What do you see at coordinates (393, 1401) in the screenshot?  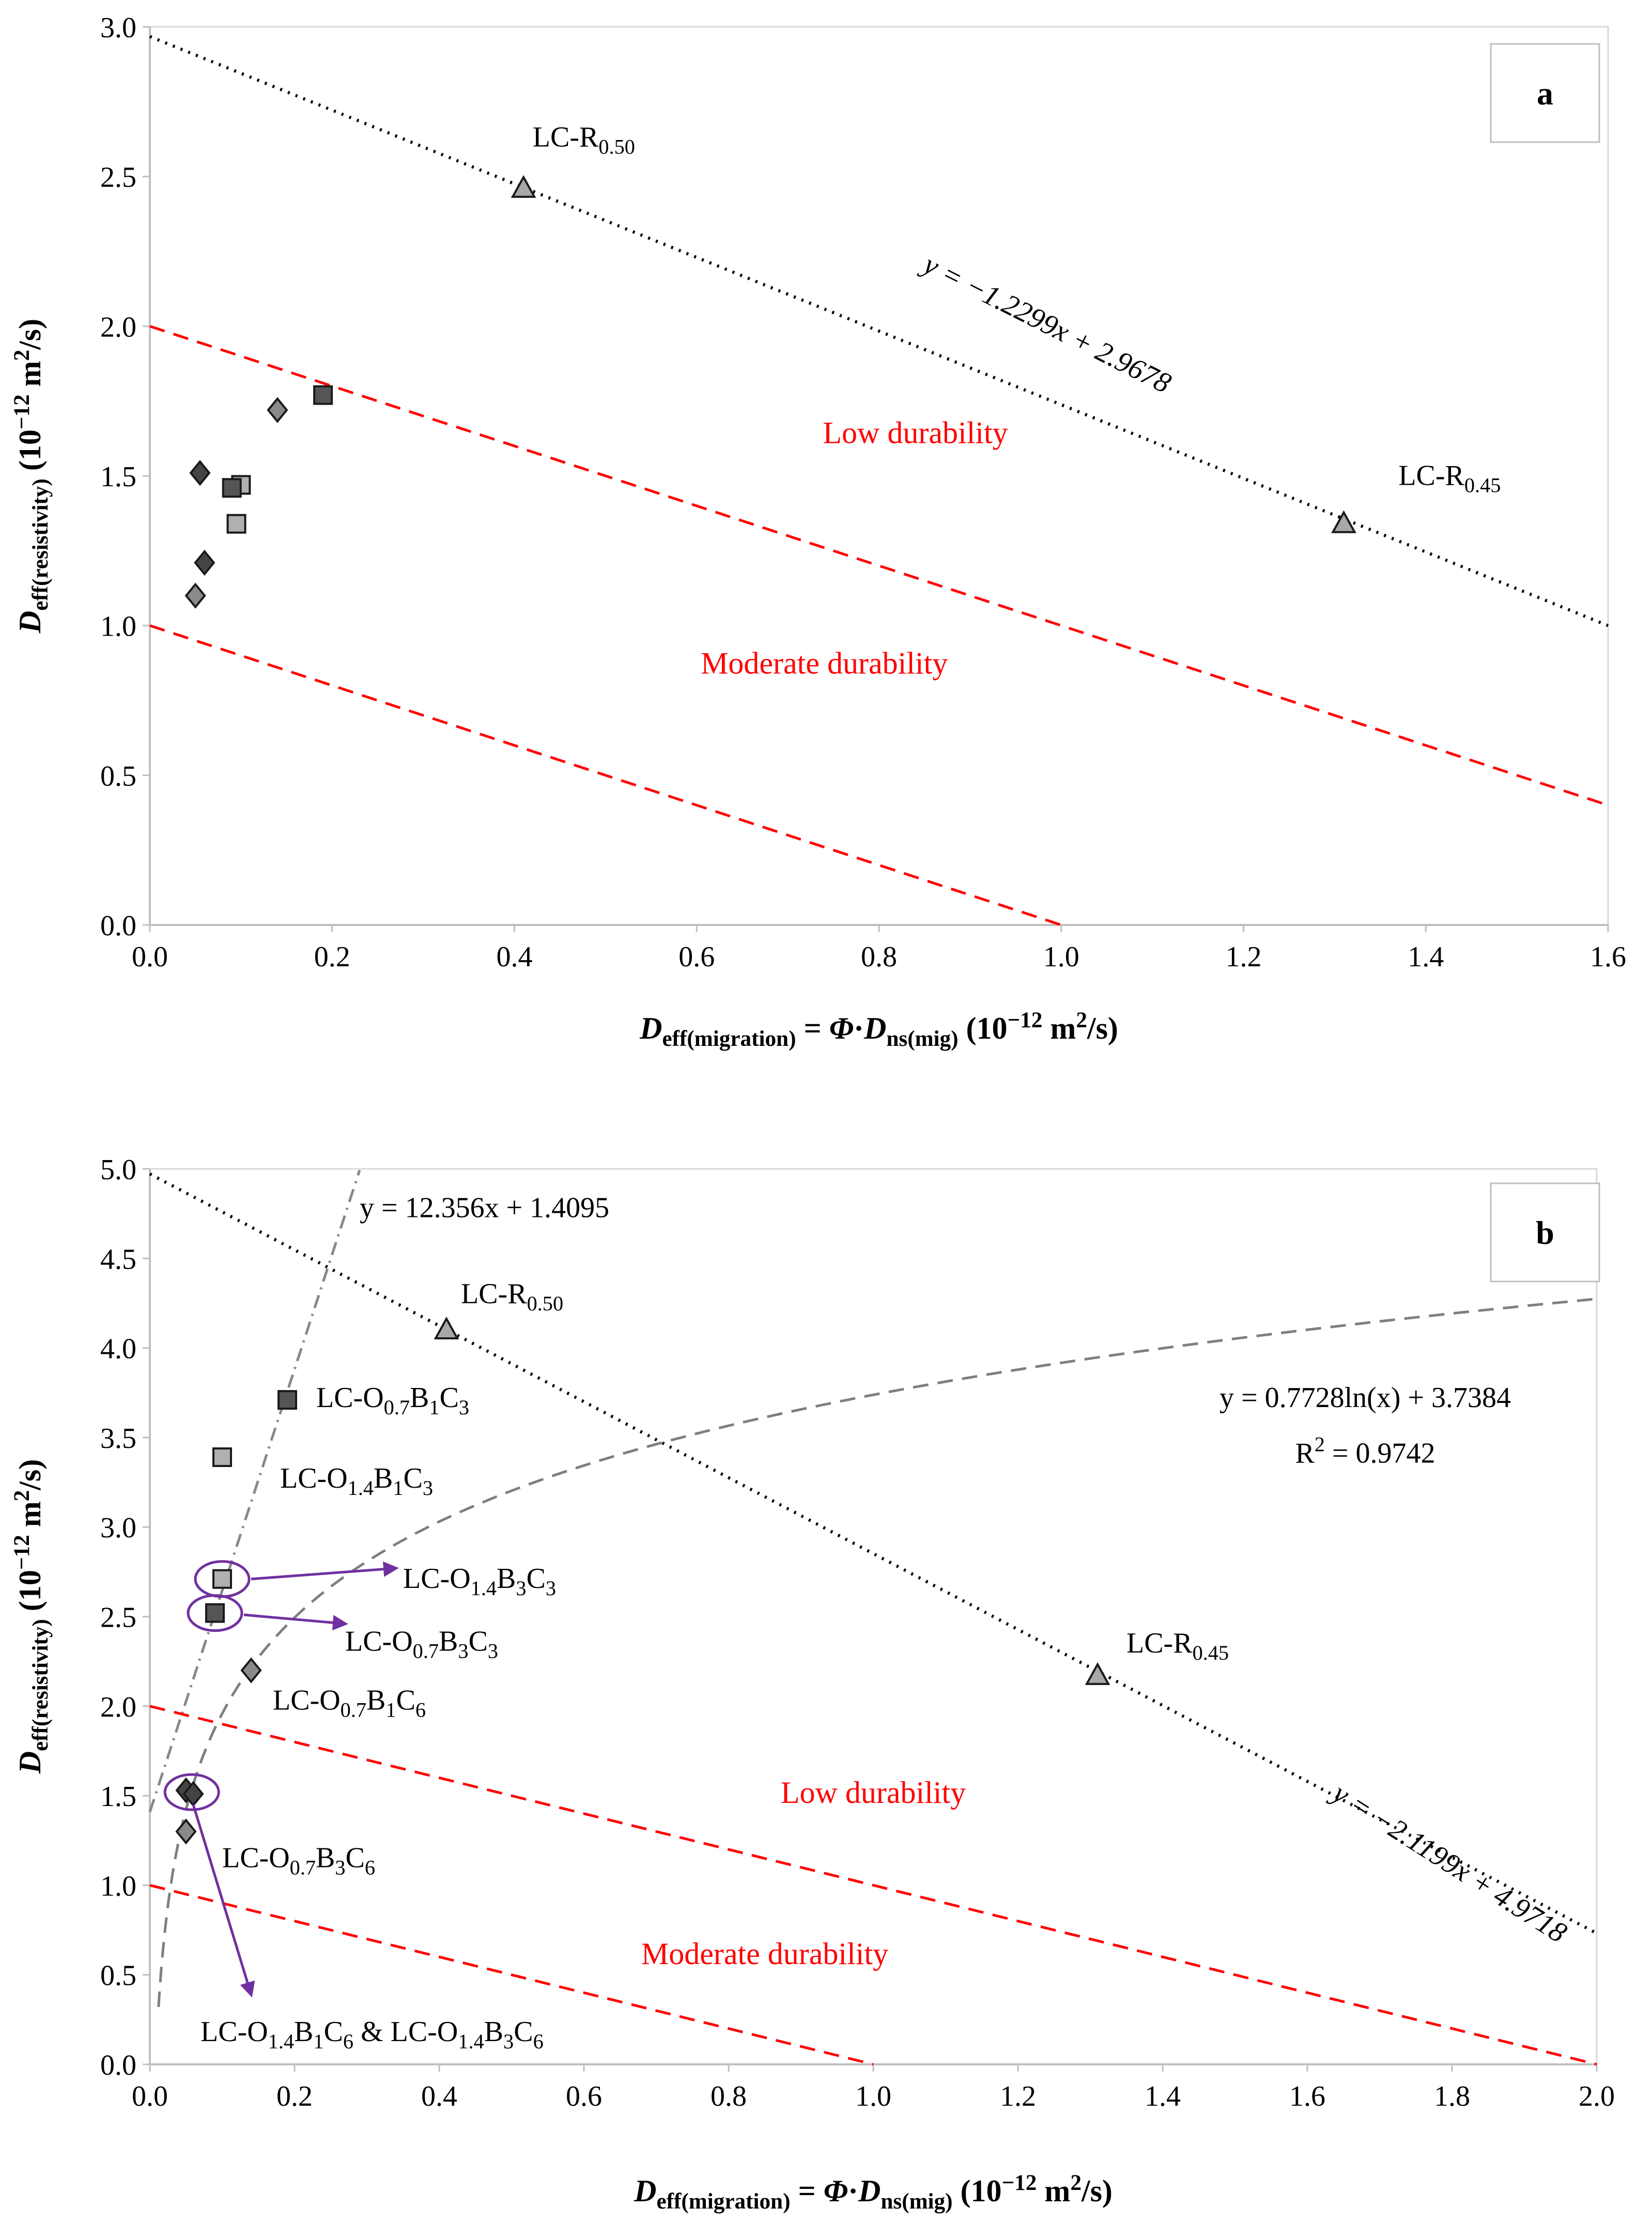 I see `point-label: LC-O0.7B1C3` at bounding box center [393, 1401].